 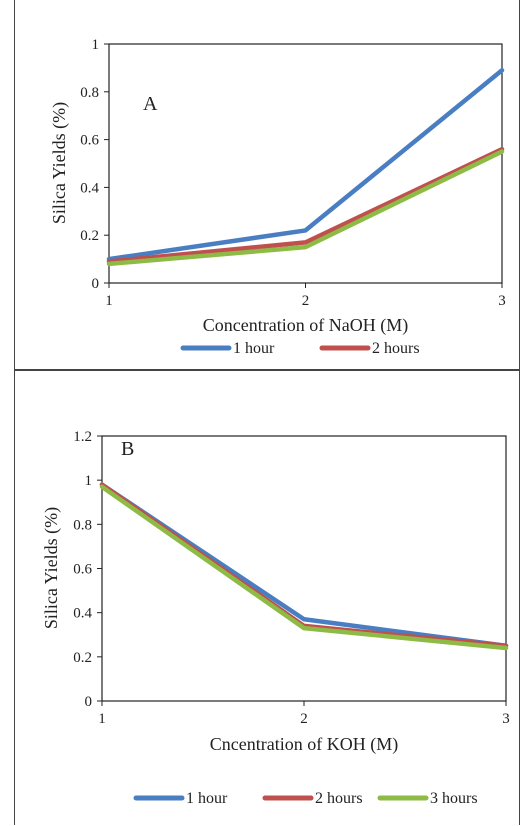 What do you see at coordinates (305, 325) in the screenshot?
I see `x-axis-title: Concentration of NaOH (M)` at bounding box center [305, 325].